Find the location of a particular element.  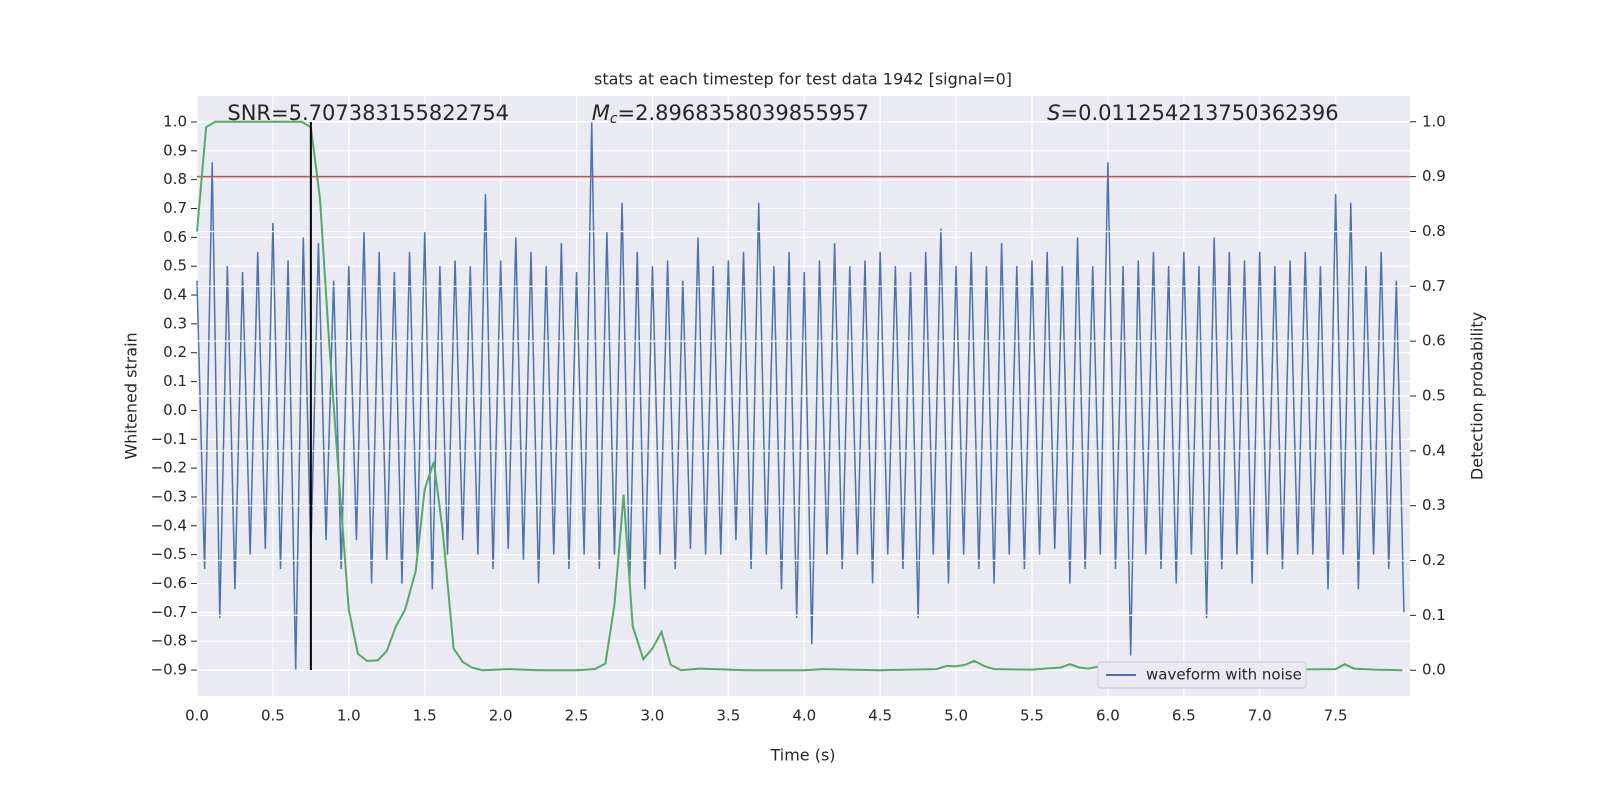

y2-tick-label: 0.4 is located at coordinates (1434, 450).